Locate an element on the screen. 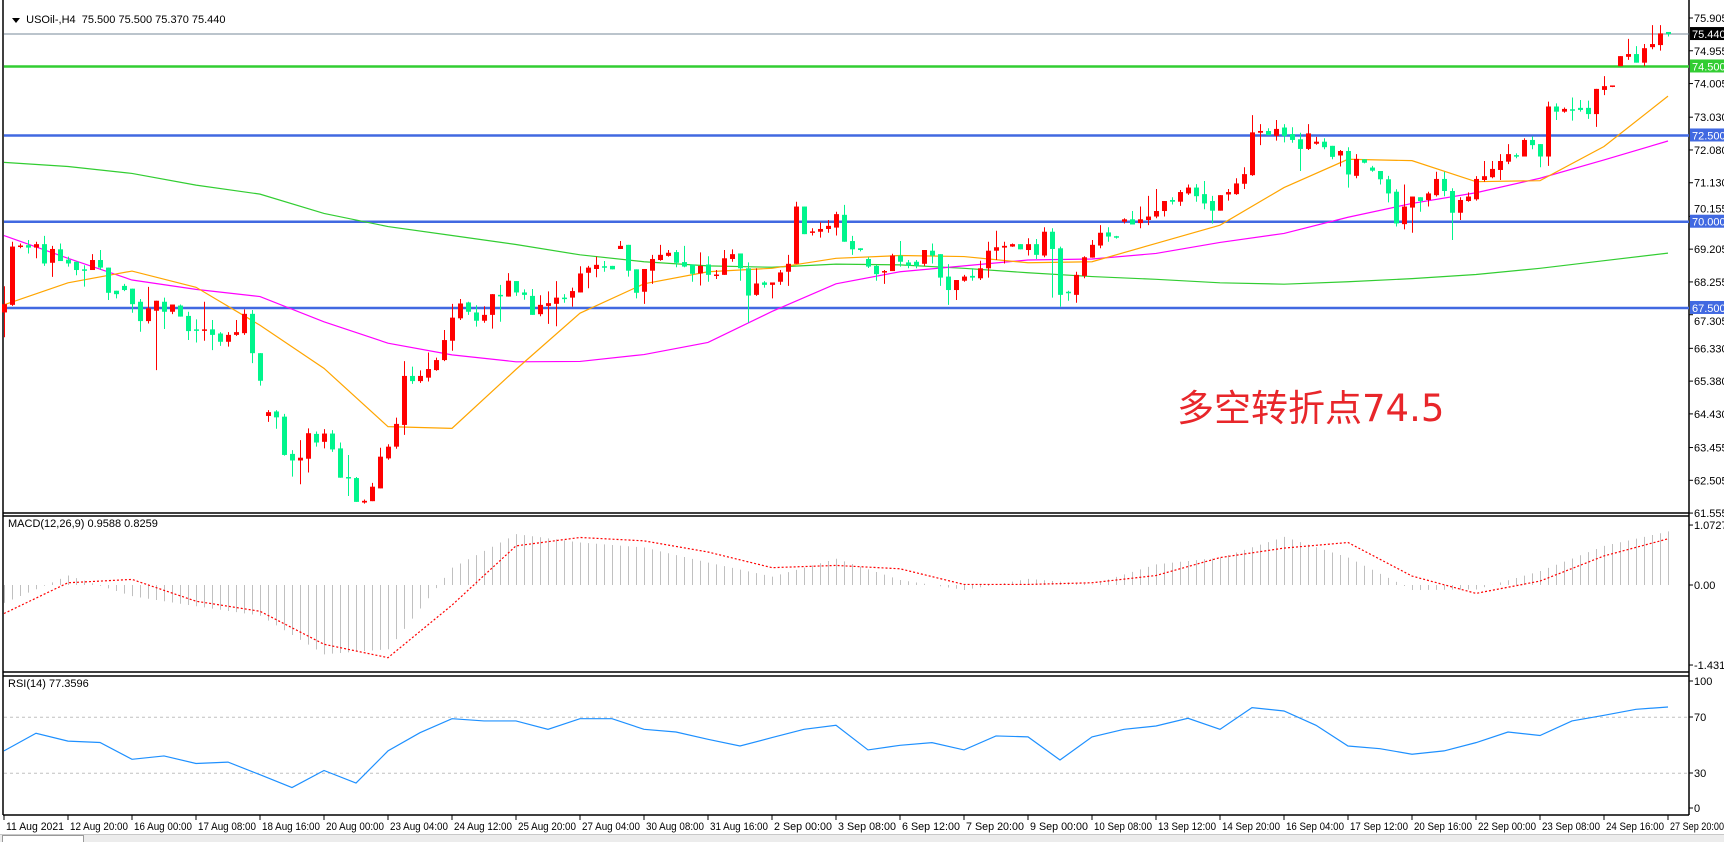  price-tick-label: 62.505 is located at coordinates (1709, 481).